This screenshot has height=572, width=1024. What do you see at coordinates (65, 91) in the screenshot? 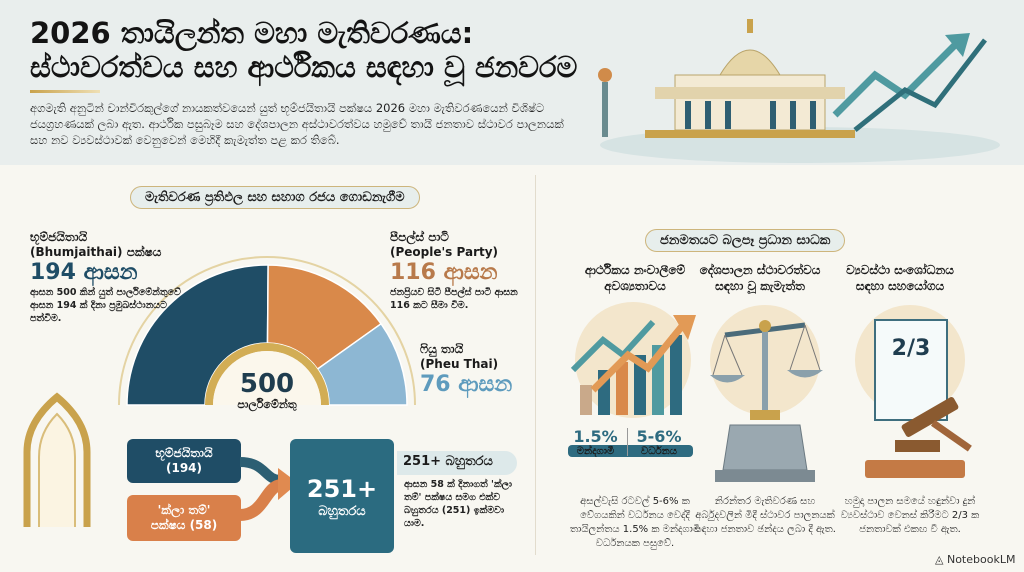
I see `title-underline` at bounding box center [65, 91].